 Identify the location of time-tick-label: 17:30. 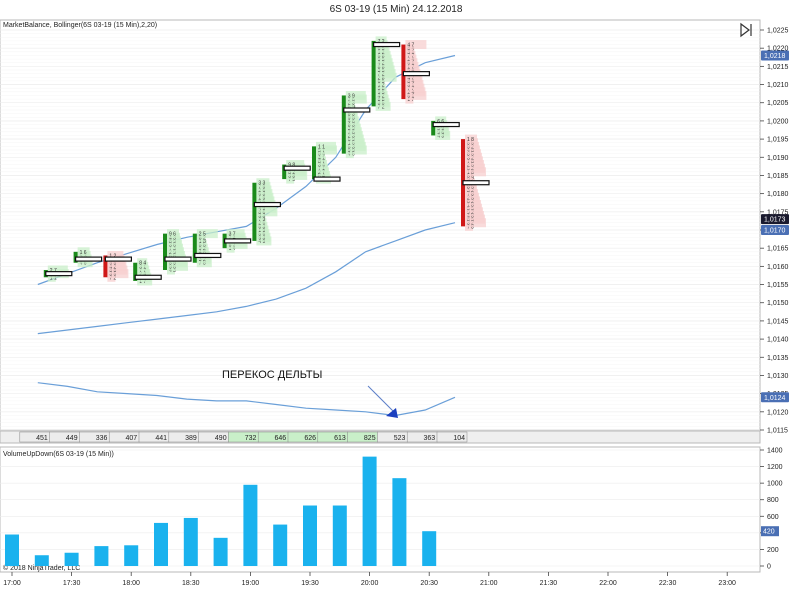
(72, 583).